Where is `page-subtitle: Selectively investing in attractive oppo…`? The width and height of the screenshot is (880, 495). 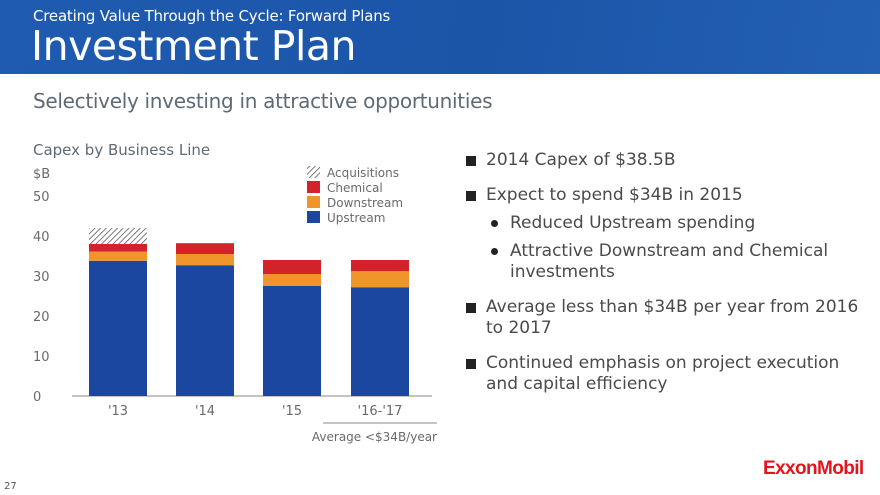 page-subtitle: Selectively investing in attractive oppo… is located at coordinates (263, 101).